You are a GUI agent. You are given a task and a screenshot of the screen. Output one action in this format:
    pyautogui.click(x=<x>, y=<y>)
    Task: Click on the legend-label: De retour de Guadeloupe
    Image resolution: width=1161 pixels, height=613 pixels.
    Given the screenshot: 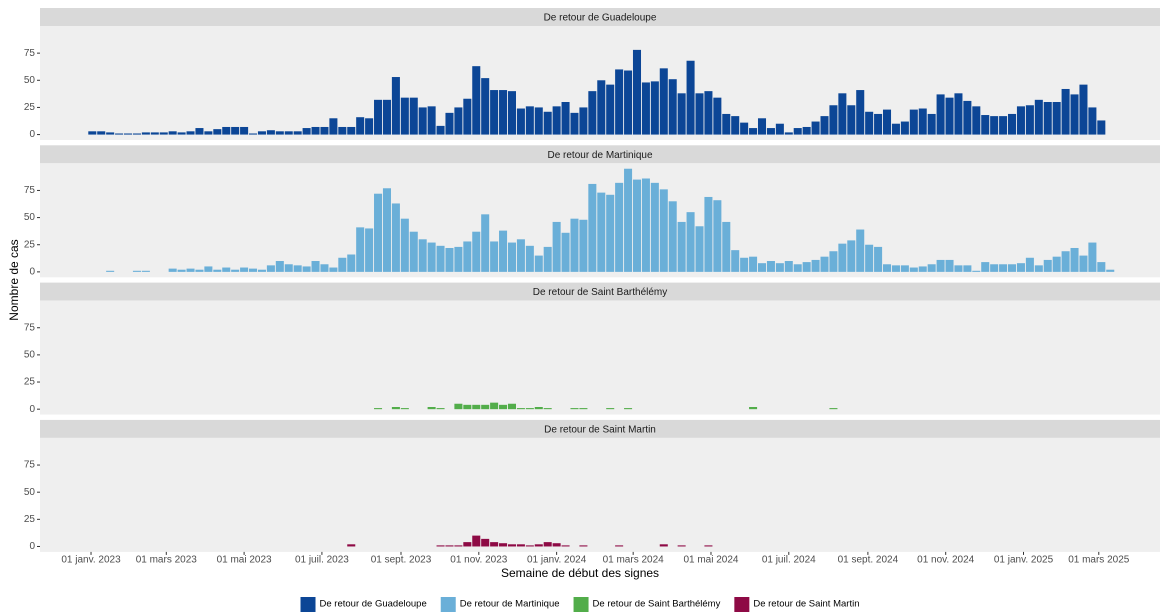 What is the action you would take?
    pyautogui.click(x=373, y=604)
    